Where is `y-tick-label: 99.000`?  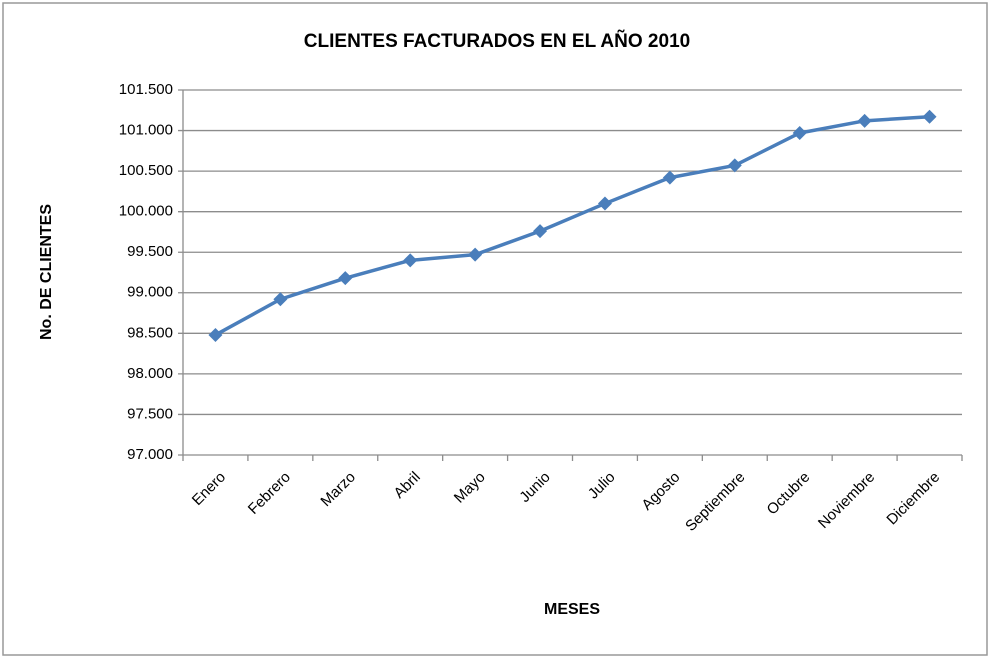
y-tick-label: 99.000 is located at coordinates (150, 292).